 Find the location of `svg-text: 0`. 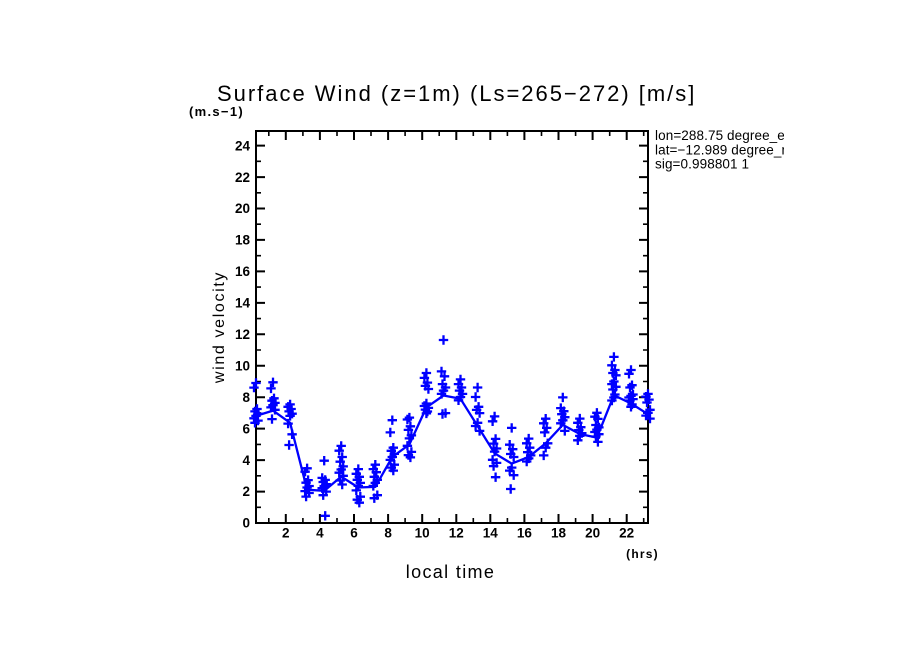

svg-text: 0 is located at coordinates (246, 523).